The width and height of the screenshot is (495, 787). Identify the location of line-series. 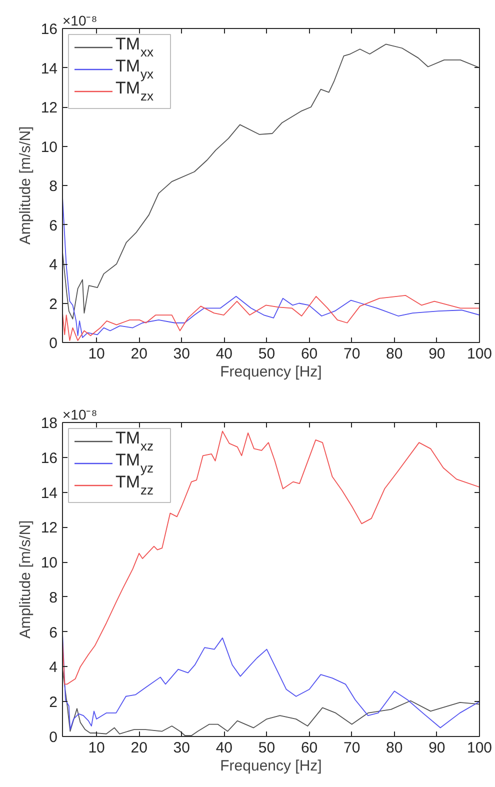
(271, 317).